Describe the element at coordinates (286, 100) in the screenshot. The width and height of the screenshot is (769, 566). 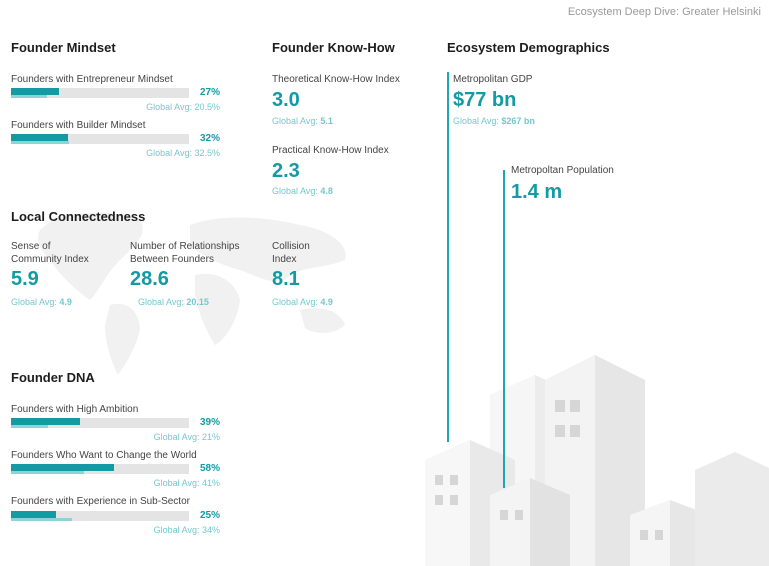
I see `knowhow-item-value: 3.0` at that location.